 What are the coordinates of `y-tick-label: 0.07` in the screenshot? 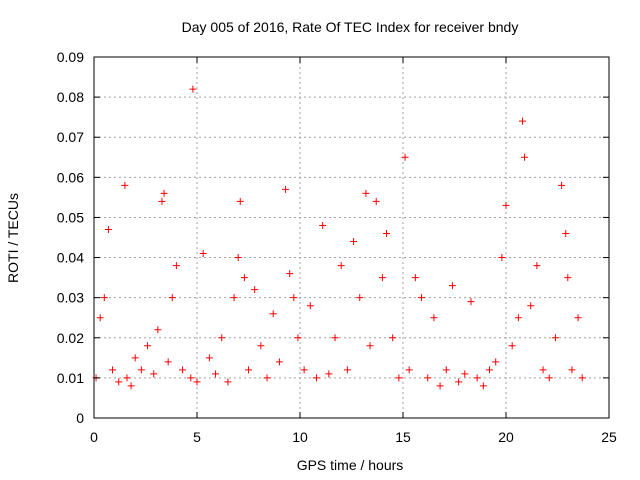 It's located at (70, 137).